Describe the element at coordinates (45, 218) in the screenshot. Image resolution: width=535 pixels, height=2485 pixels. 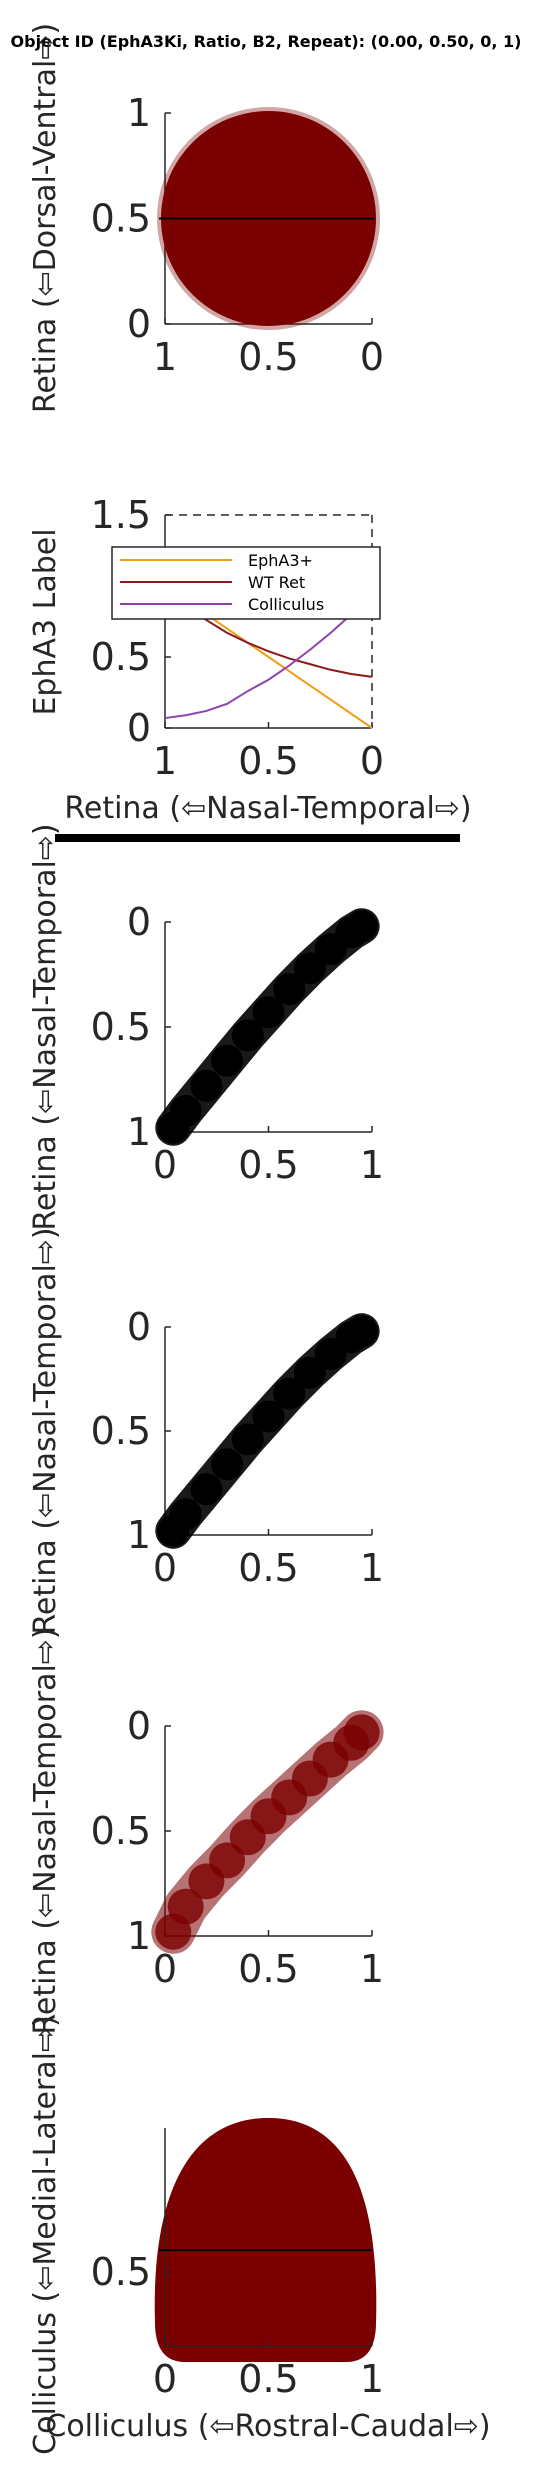
I see `y-axis-label: Retina (⇦Dorsal-Ventral⇨)` at that location.